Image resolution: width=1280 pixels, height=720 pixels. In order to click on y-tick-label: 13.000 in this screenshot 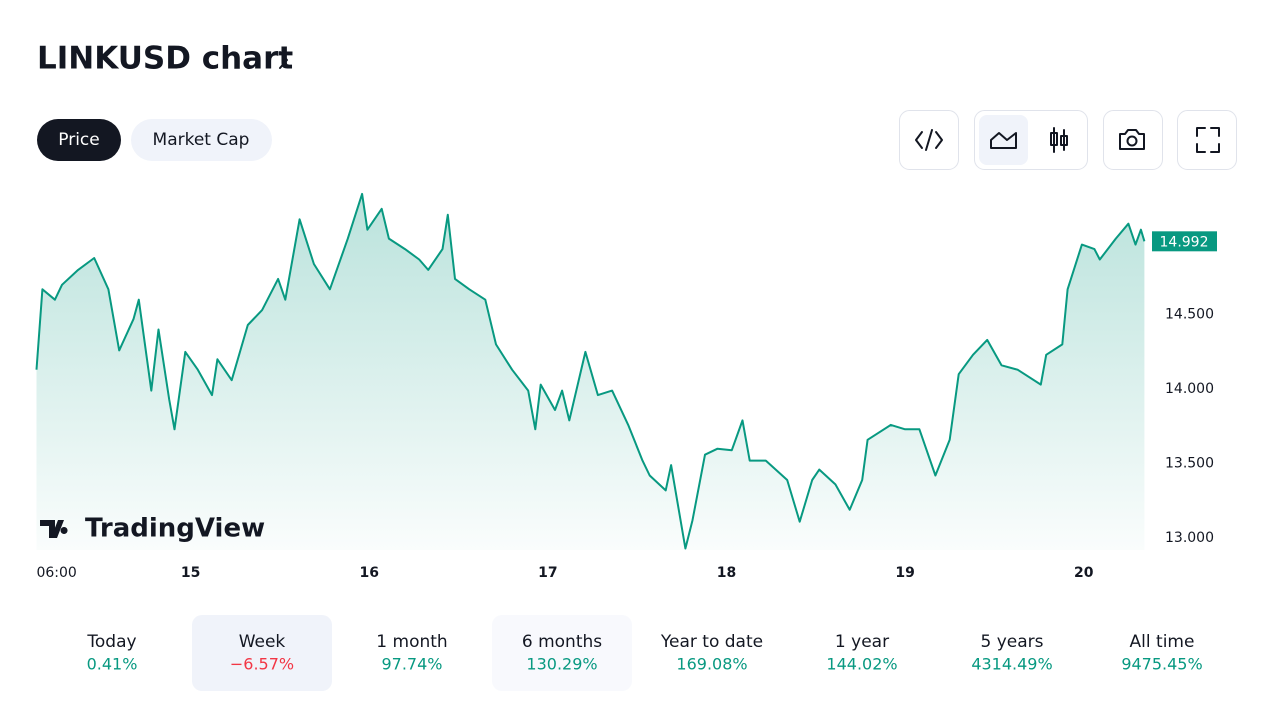, I will do `click(1189, 538)`.